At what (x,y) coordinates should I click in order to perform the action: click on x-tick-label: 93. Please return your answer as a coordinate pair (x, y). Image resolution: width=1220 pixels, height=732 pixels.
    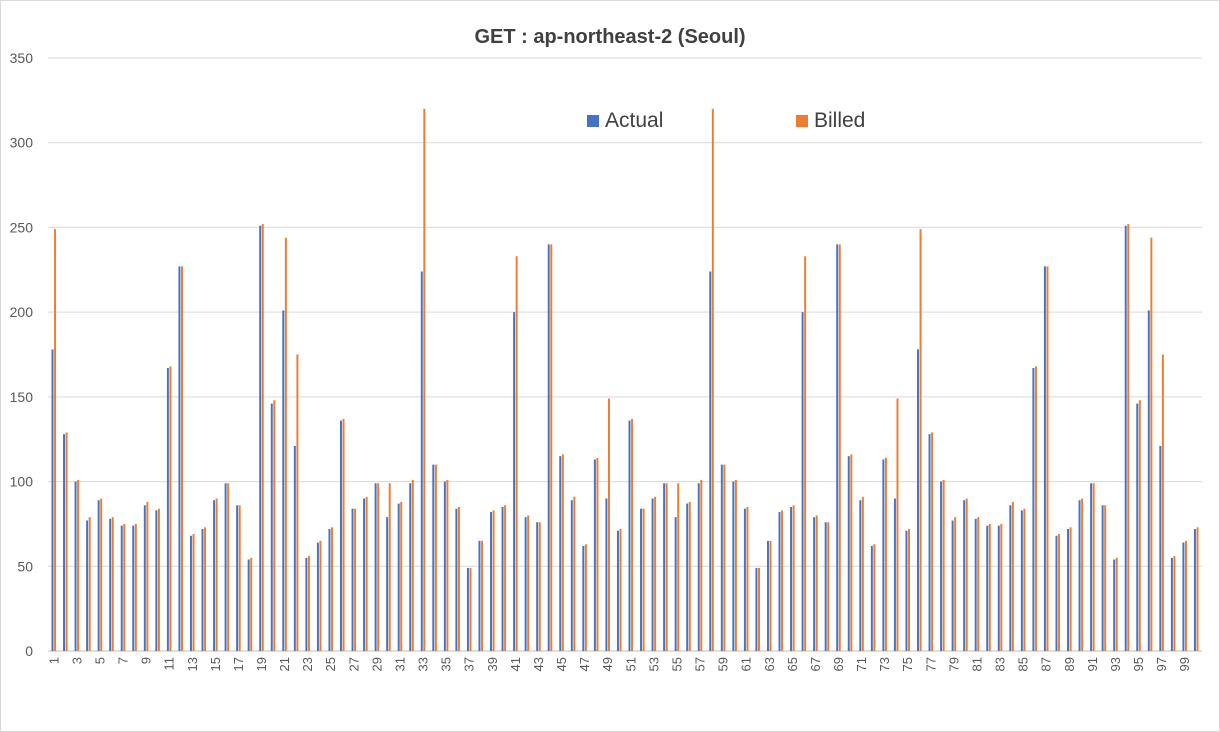
    Looking at the image, I should click on (1115, 664).